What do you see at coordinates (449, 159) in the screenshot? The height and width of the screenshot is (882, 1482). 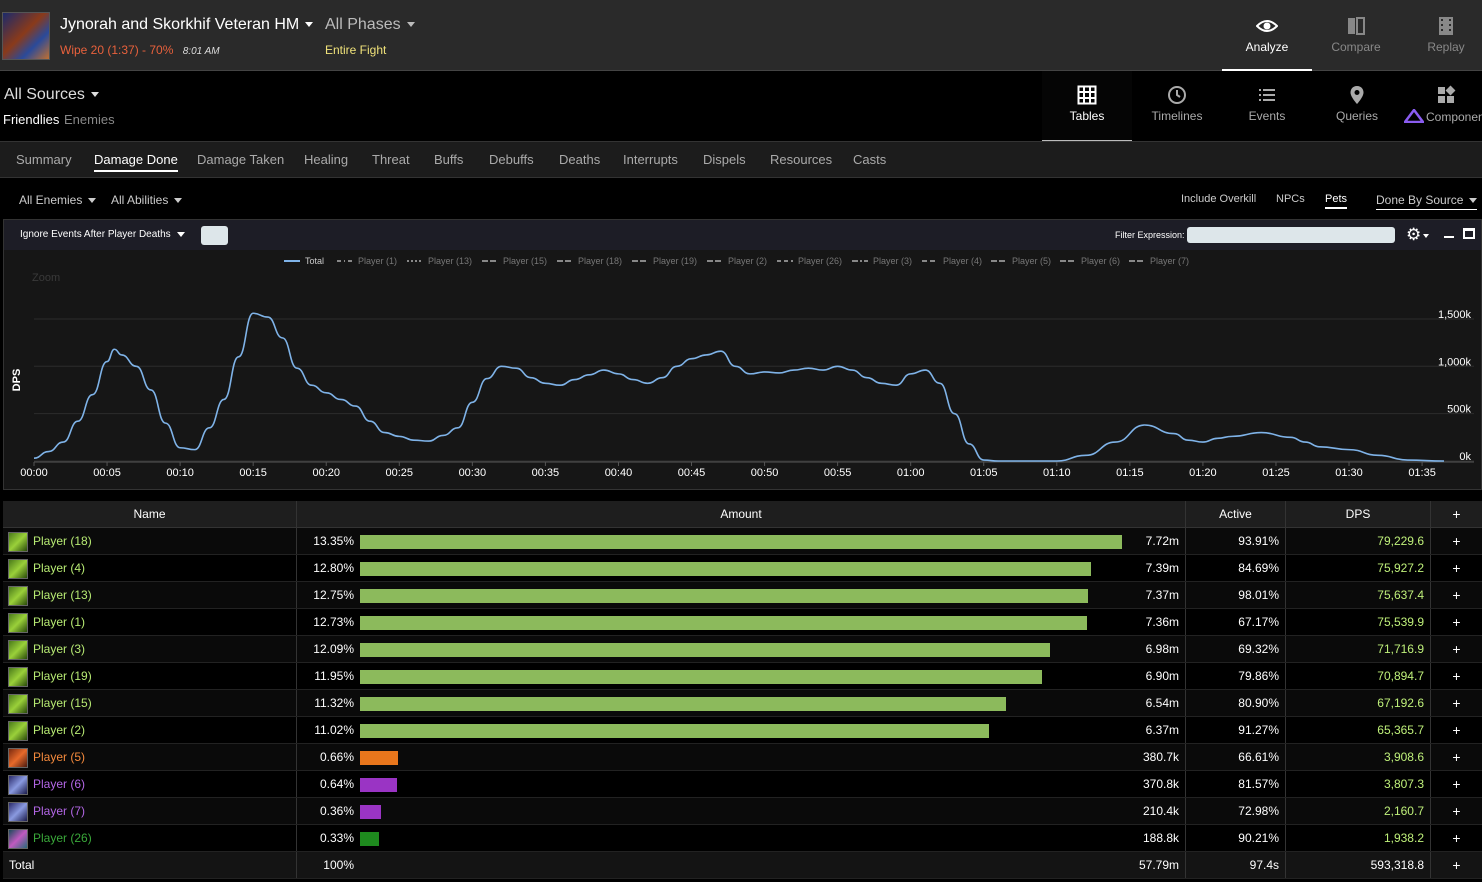 I see `tab-buffs: Buffs` at bounding box center [449, 159].